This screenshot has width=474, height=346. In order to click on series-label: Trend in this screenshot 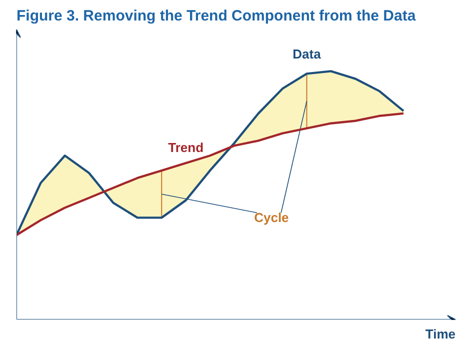, I will do `click(186, 148)`.